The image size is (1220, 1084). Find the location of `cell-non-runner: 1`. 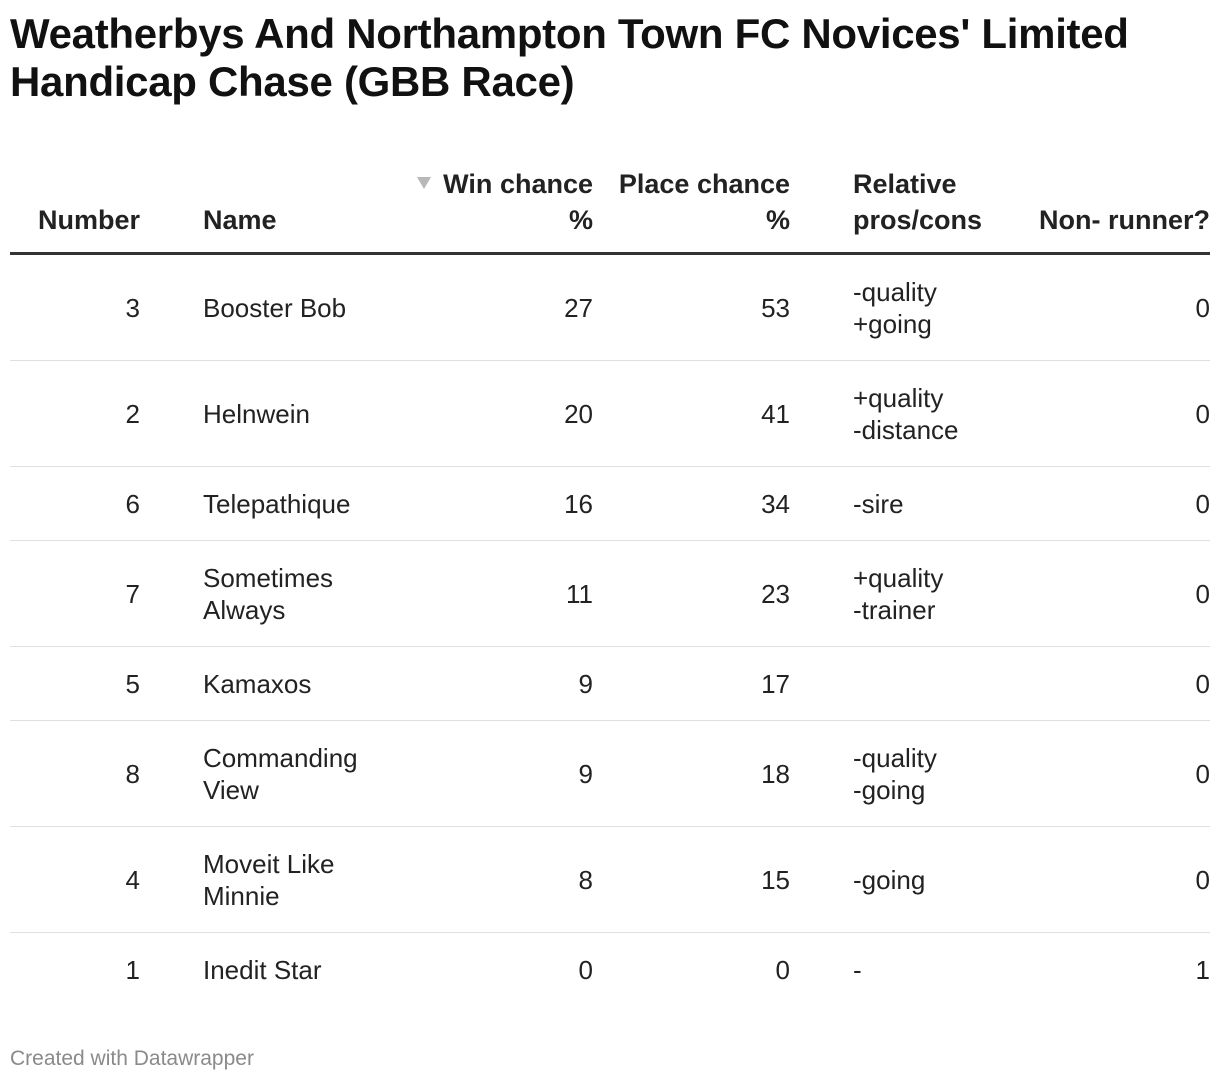

cell-non-runner: 1 is located at coordinates (1115, 970).